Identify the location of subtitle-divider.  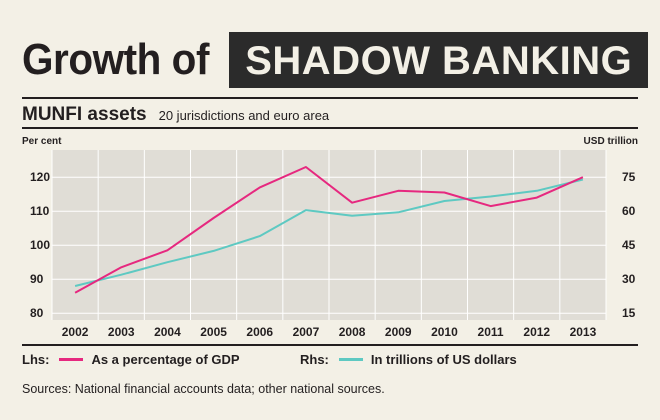
(330, 128).